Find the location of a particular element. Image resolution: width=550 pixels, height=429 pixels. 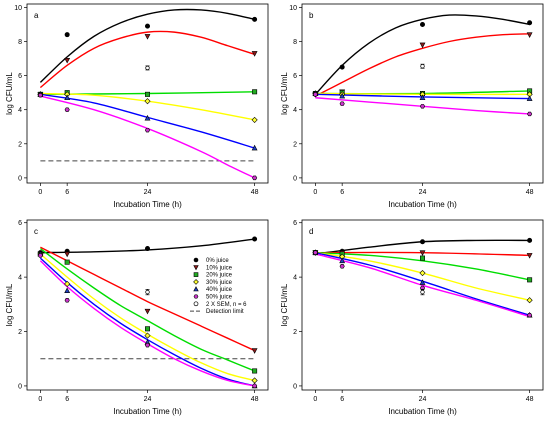

legend-label-detection-limit: Detection limit is located at coordinates (225, 312).